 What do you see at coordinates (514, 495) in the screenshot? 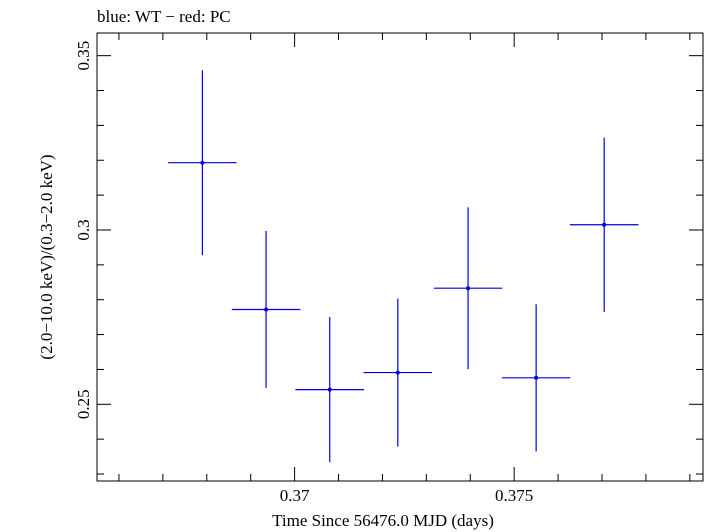
I see `x-tick-label: 0.375` at bounding box center [514, 495].